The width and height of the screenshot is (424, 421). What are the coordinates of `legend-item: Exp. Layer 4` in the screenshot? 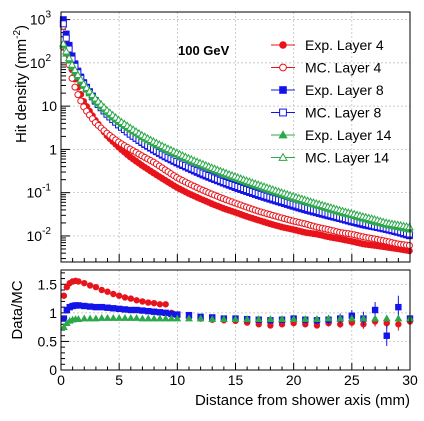 It's located at (327, 45).